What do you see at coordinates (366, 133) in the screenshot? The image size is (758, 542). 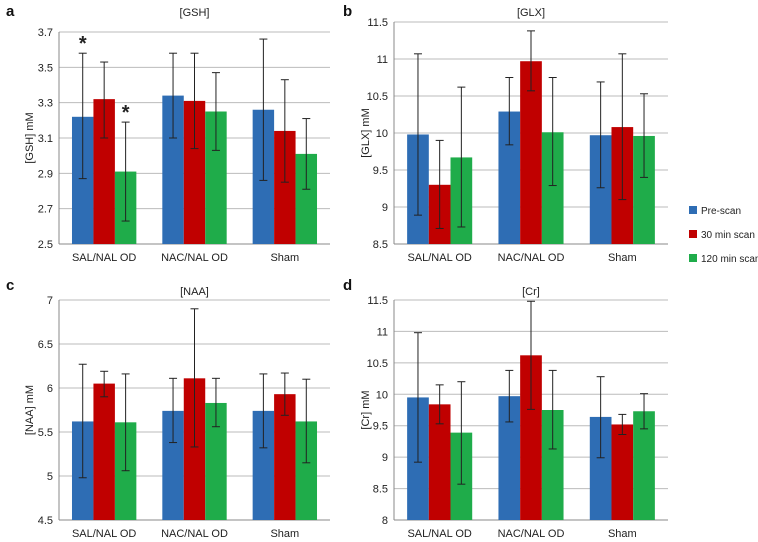 I see `y-axis-label: [GLX] mM` at bounding box center [366, 133].